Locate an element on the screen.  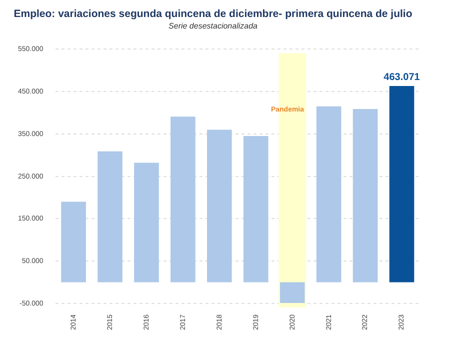
data-label: 463.071 is located at coordinates (402, 77).